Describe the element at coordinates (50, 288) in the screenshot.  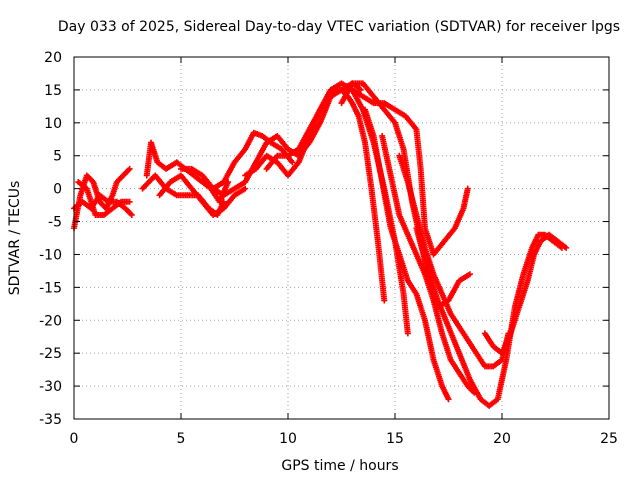
I see `y-tick-label: -15` at that location.